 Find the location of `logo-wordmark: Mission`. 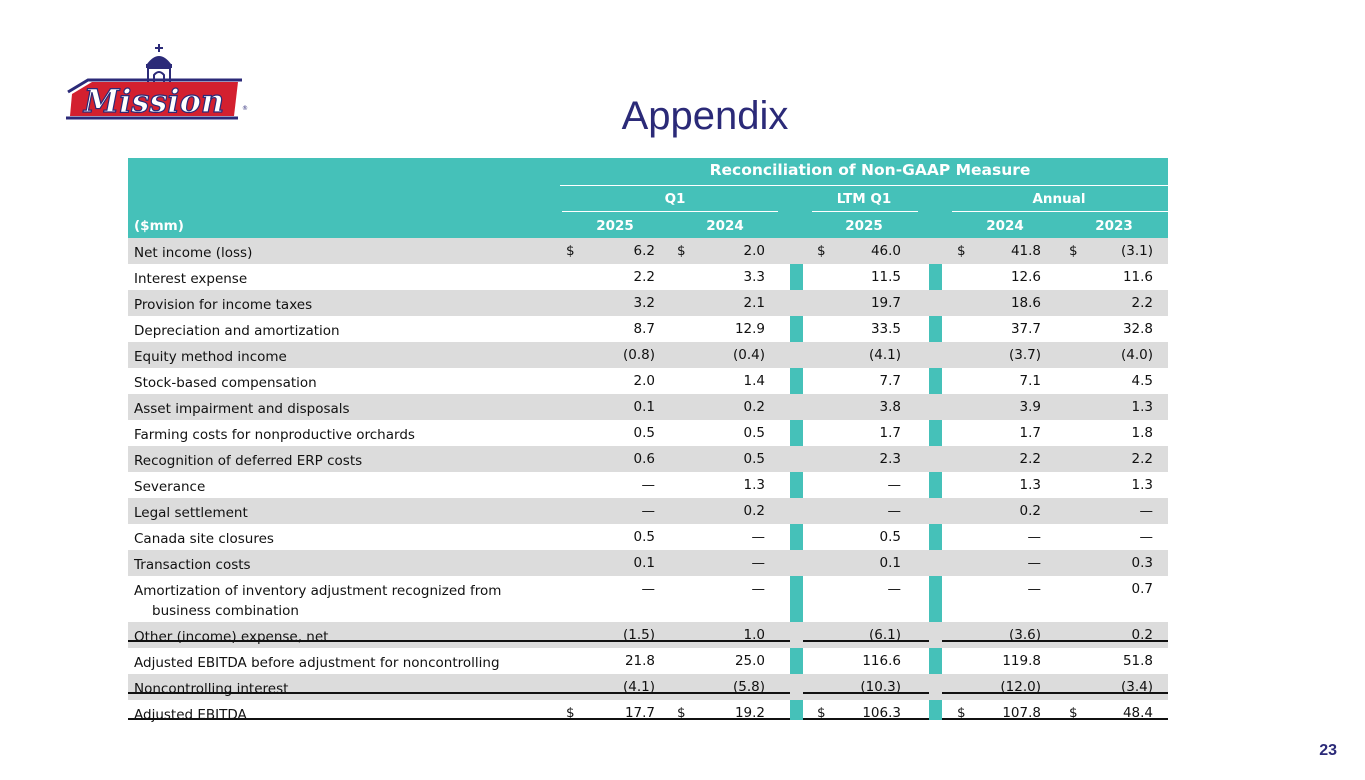

logo-wordmark: Mission is located at coordinates (153, 101).